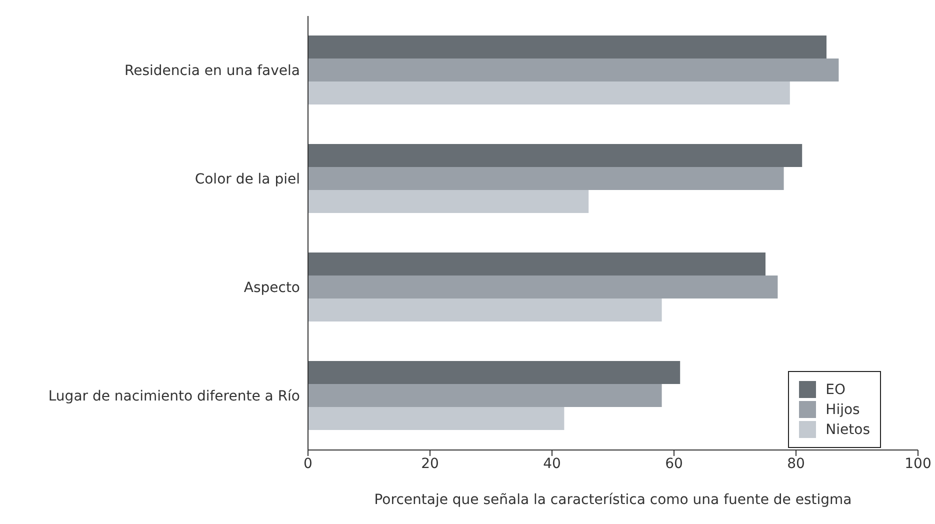  Describe the element at coordinates (308, 464) in the screenshot. I see `x-tick-label: 0` at that location.